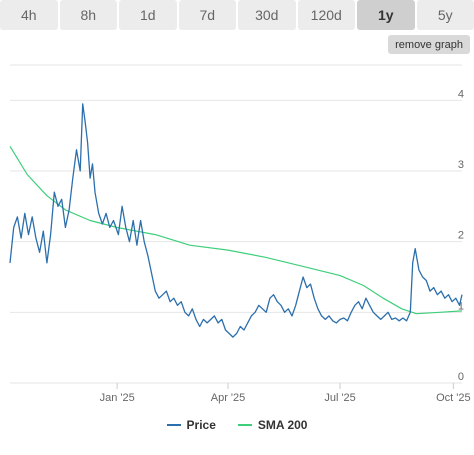 The height and width of the screenshot is (455, 474). Describe the element at coordinates (461, 306) in the screenshot. I see `y-tick-label: 1` at that location.